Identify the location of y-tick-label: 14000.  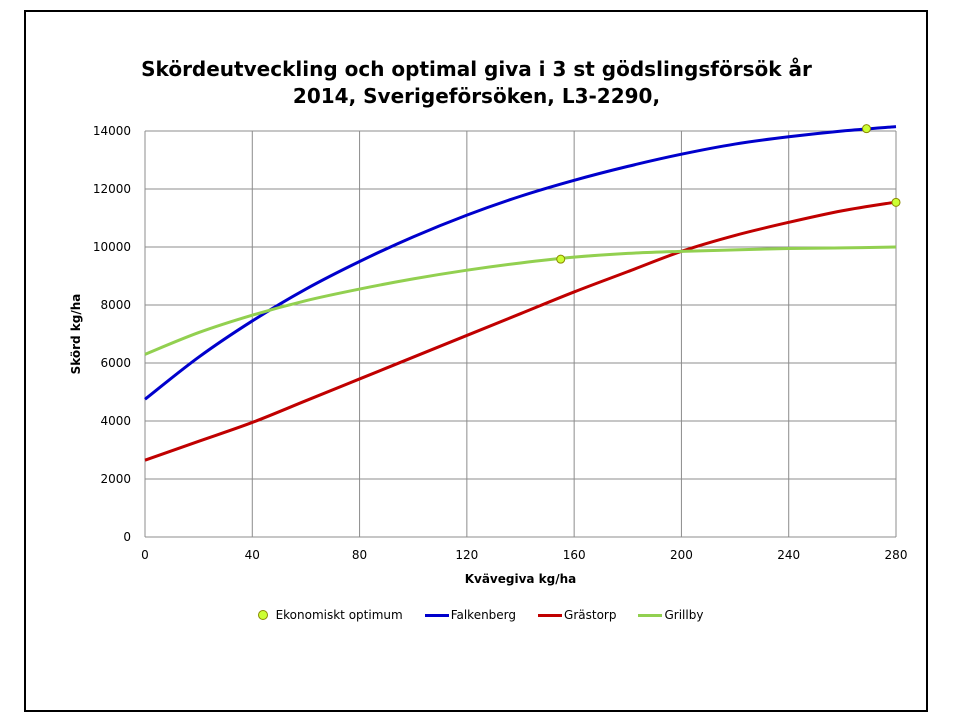
(112, 131).